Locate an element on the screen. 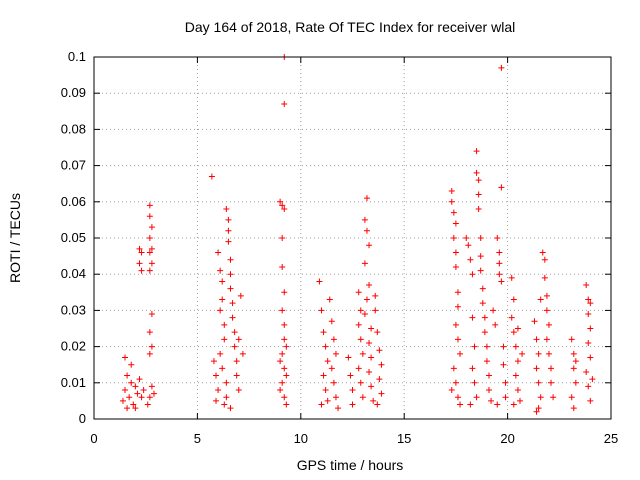 This screenshot has height=480, width=640. y-tick-label: 0.01 is located at coordinates (73, 382).